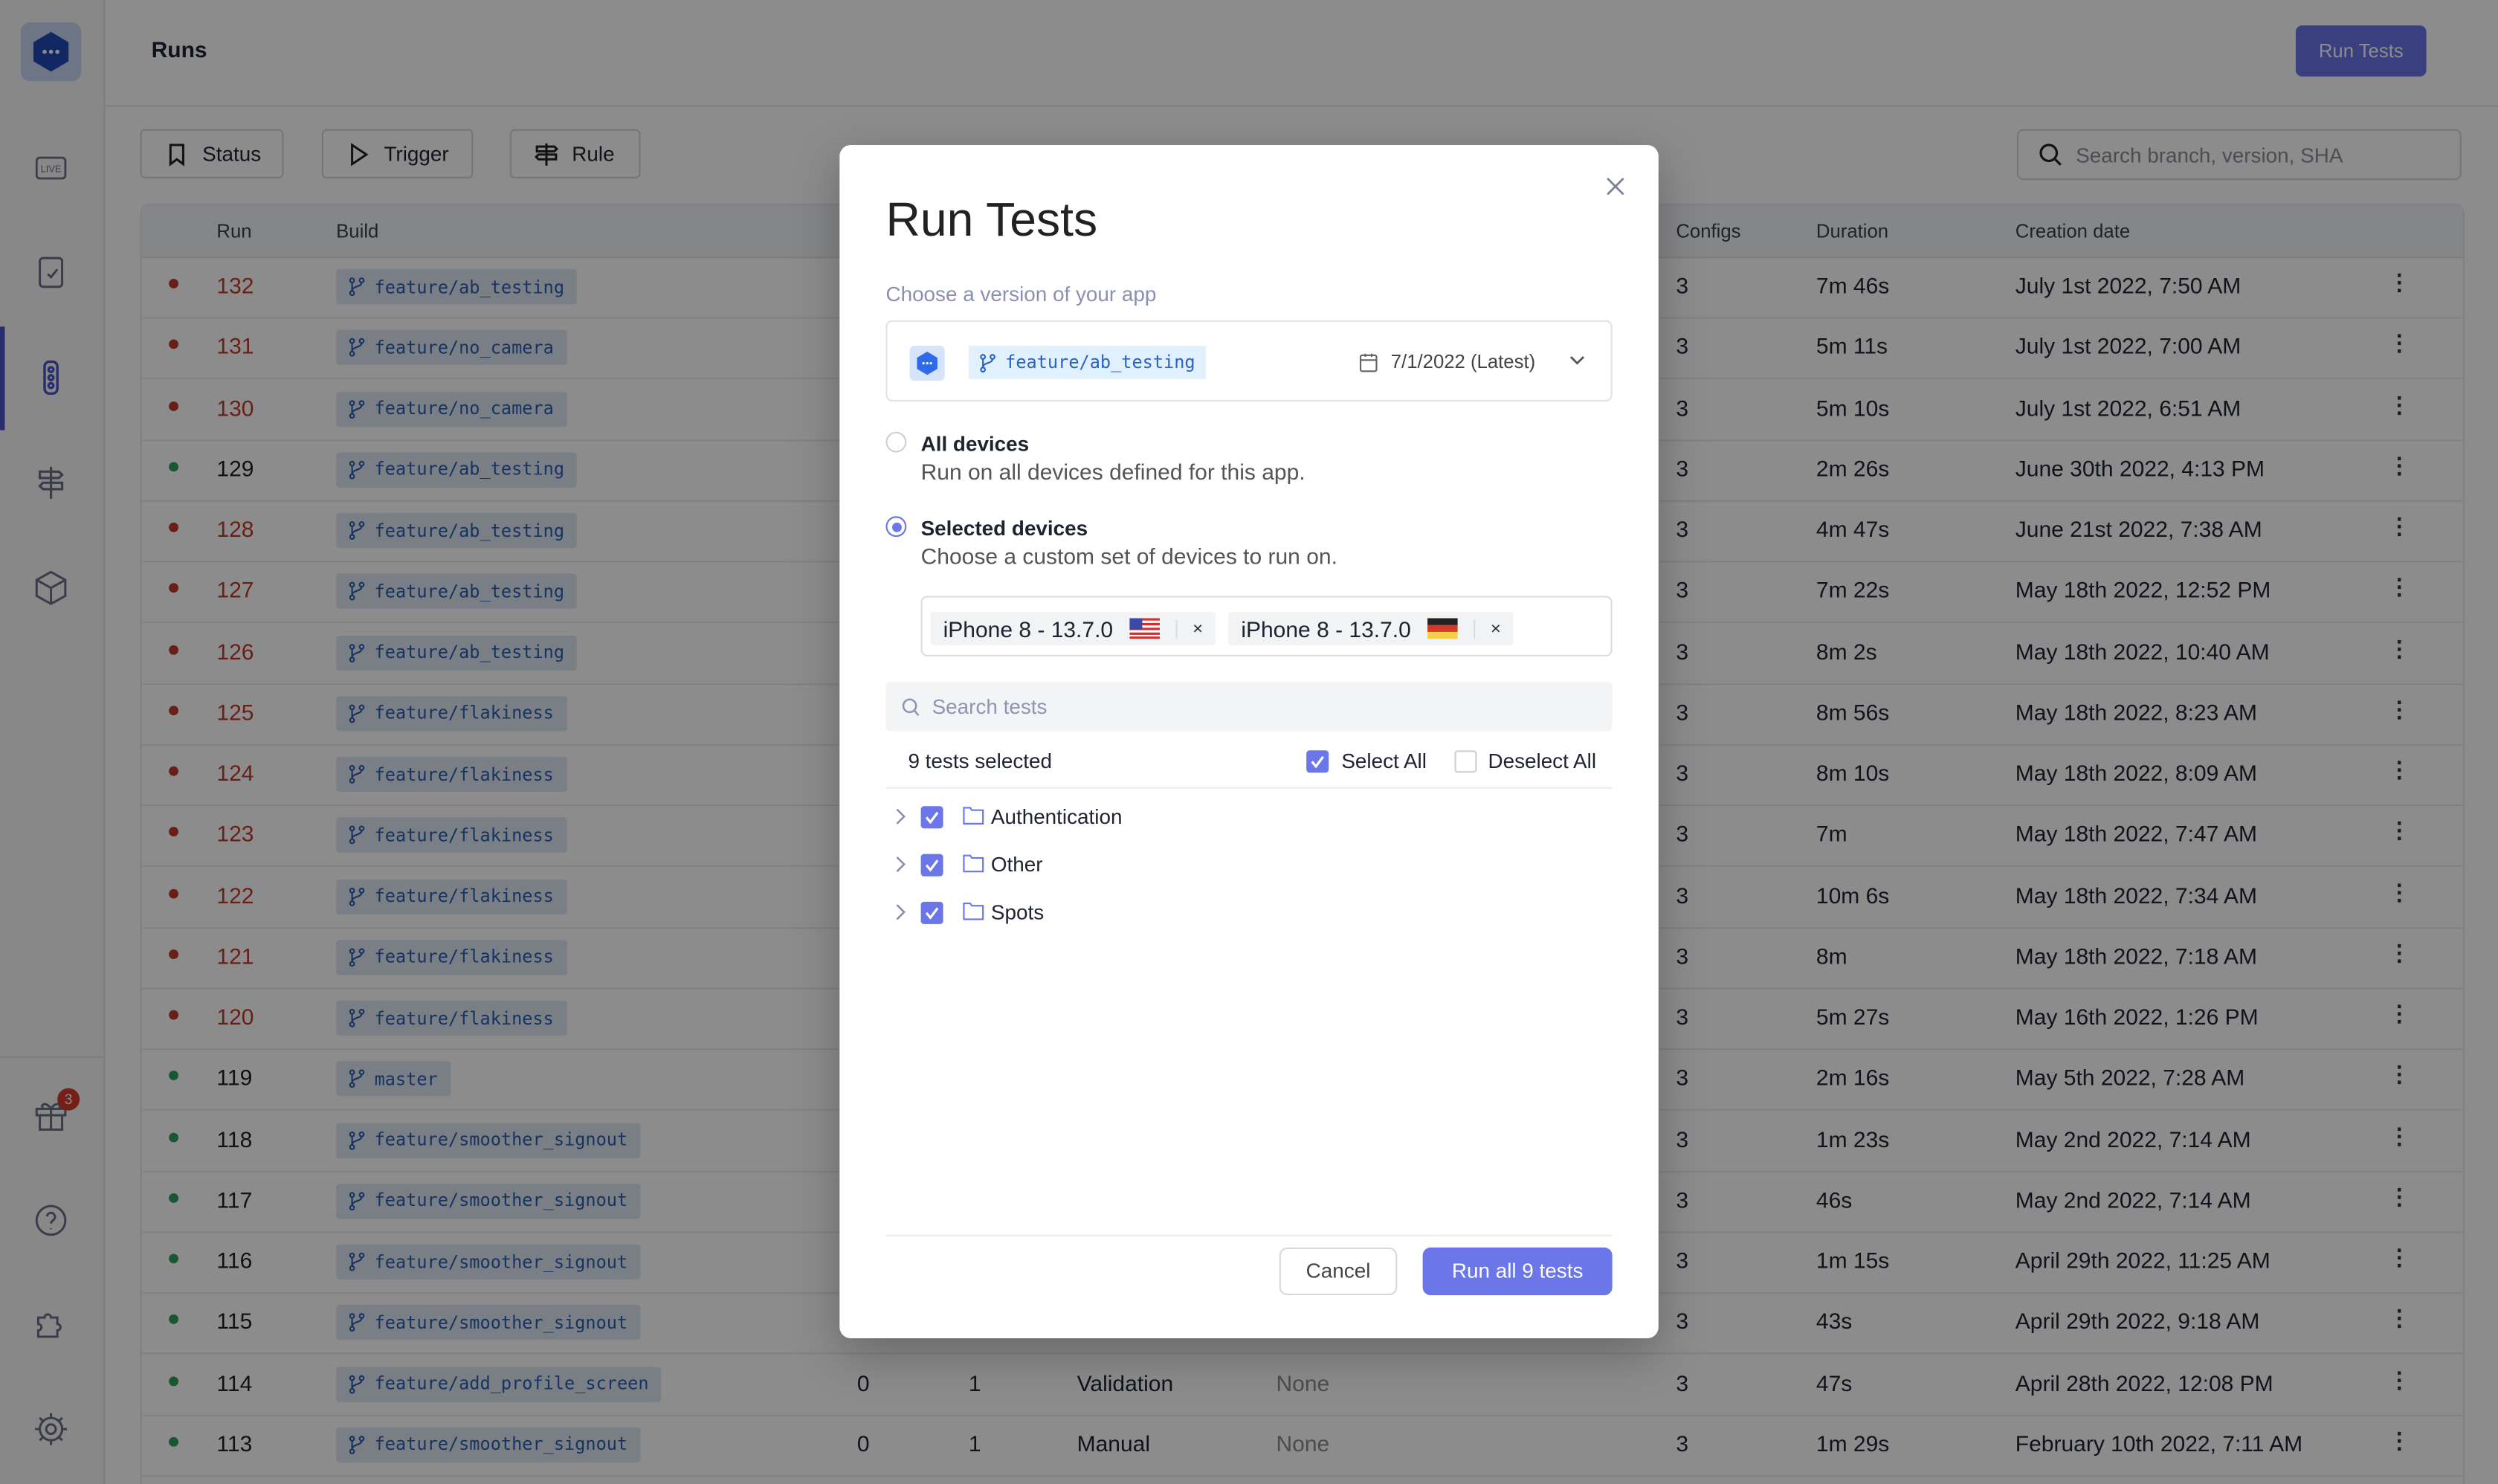  Describe the element at coordinates (235, 895) in the screenshot. I see `run-number: 122` at that location.